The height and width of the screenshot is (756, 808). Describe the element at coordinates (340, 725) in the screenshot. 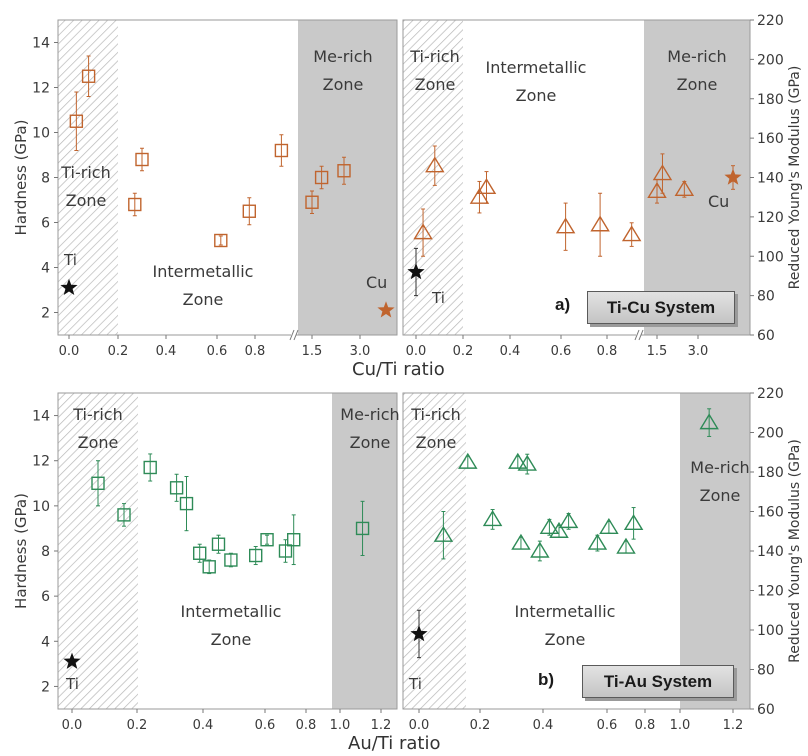

I see `x-tick-label-left: 1.0` at that location.